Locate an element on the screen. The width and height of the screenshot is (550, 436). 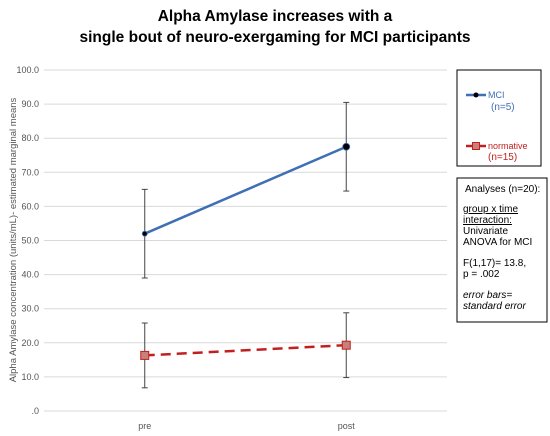
y-tick-label: 30.0 is located at coordinates (30, 309).